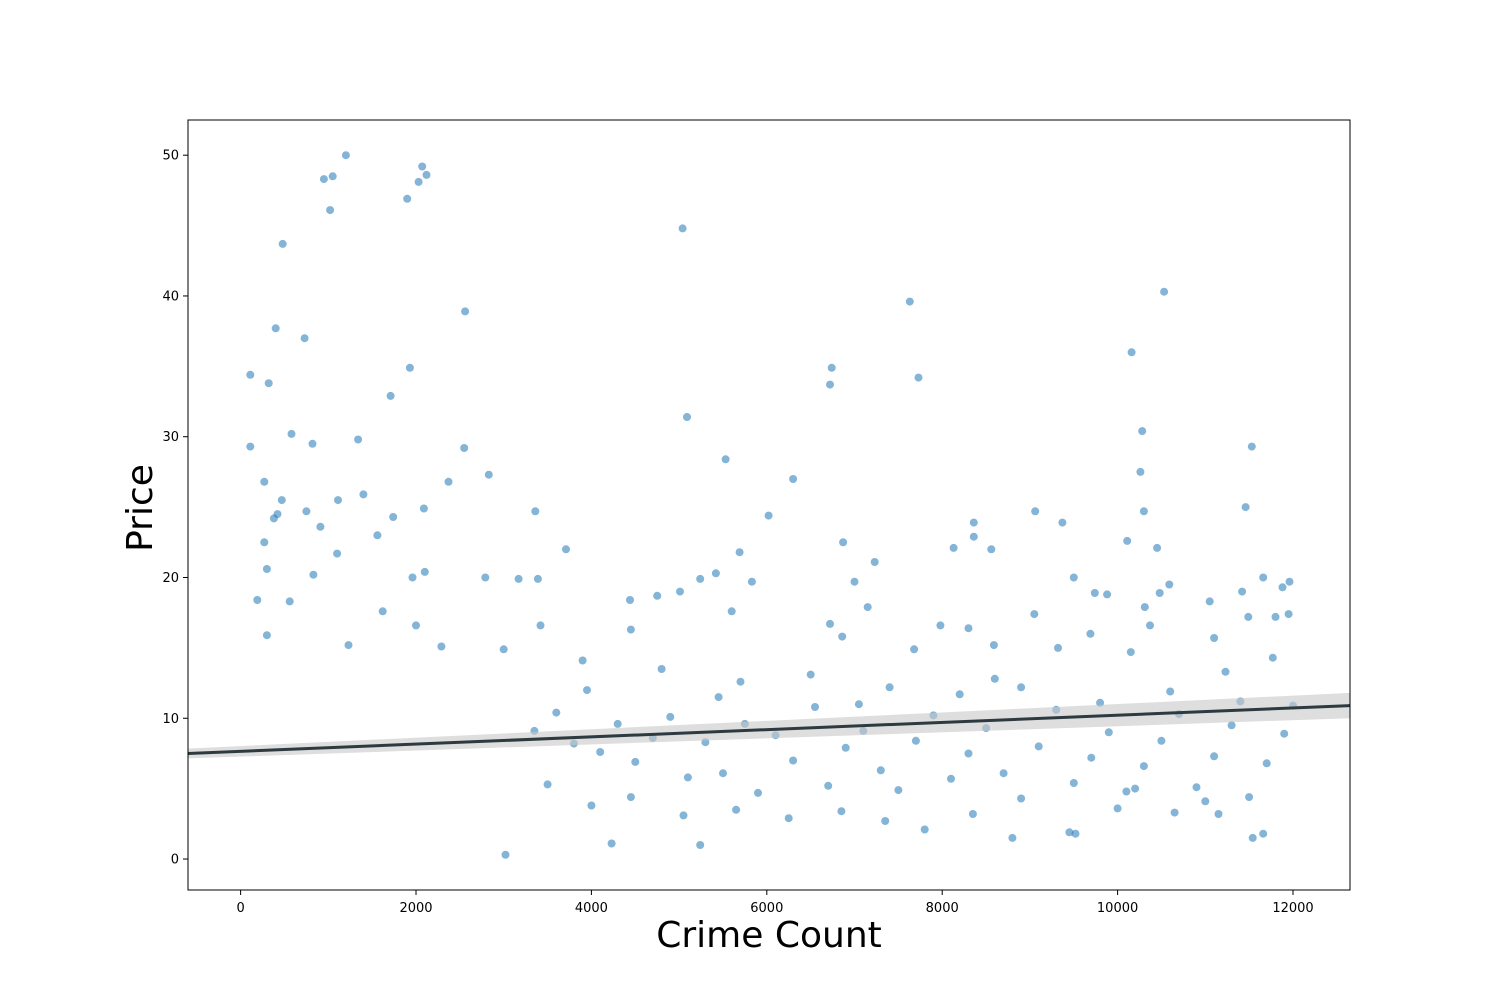 This screenshot has width=1500, height=1000. Describe the element at coordinates (240, 908) in the screenshot. I see `x-tick-label: 0` at that location.